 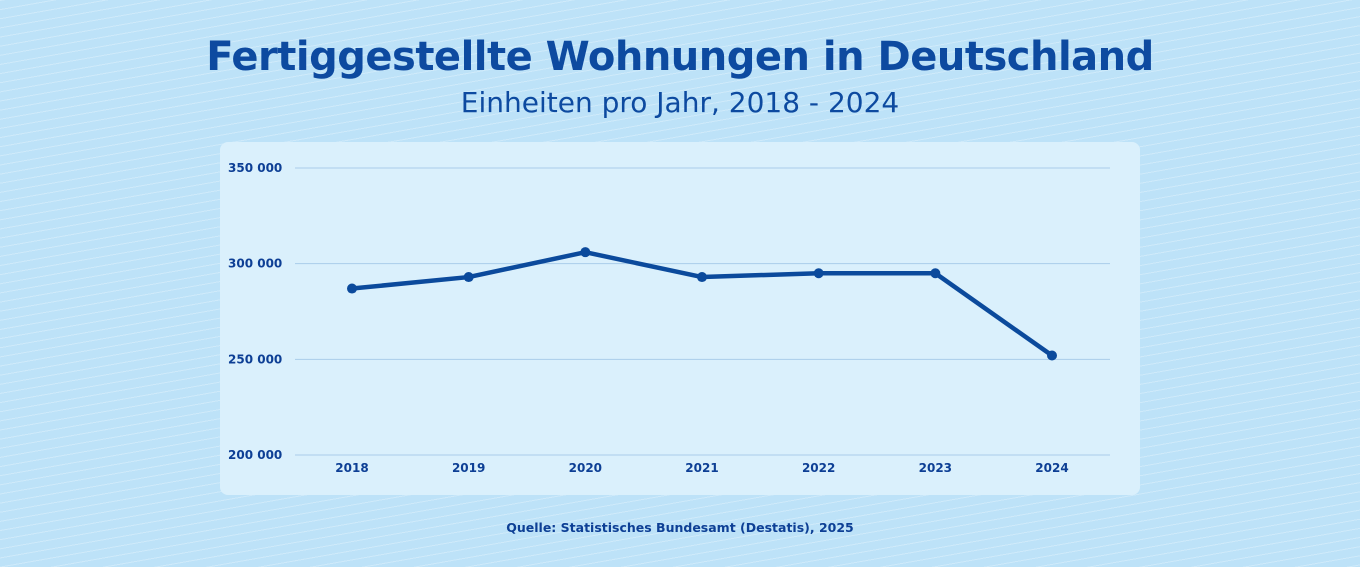 What do you see at coordinates (701, 468) in the screenshot?
I see `x-tick-label: 2021` at bounding box center [701, 468].